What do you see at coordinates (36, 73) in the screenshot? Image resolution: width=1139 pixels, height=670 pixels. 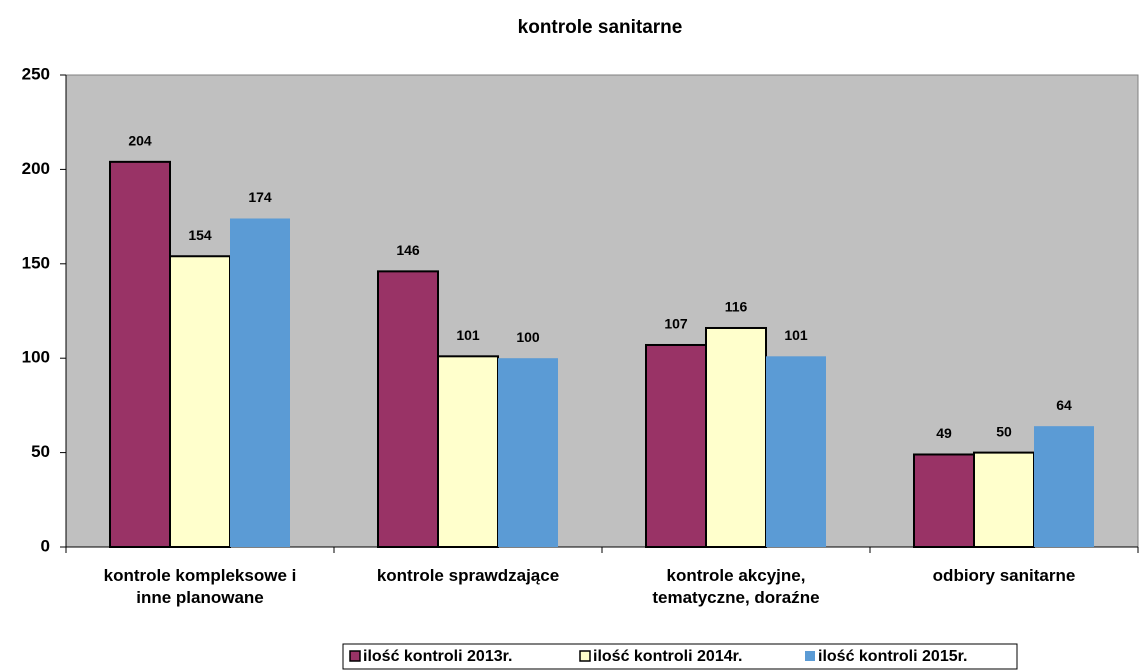 I see `y-tick-label: 250` at bounding box center [36, 73].